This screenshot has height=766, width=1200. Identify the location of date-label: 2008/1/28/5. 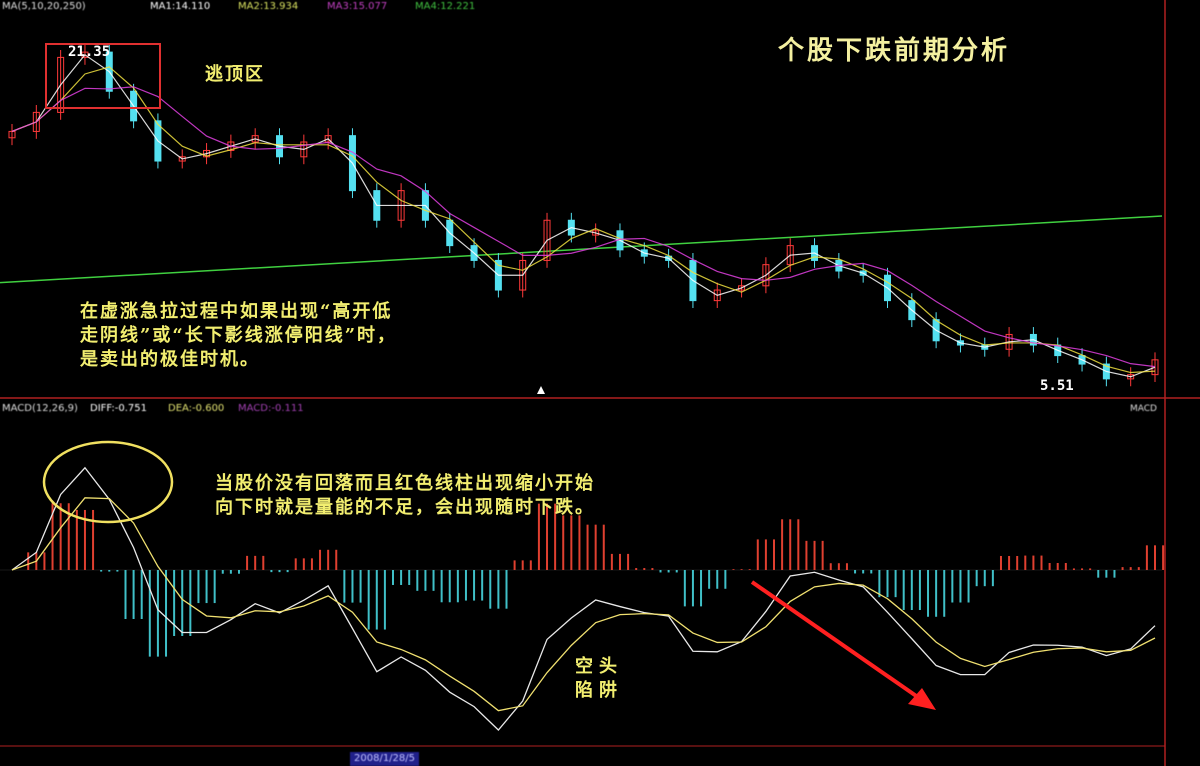
(385, 759).